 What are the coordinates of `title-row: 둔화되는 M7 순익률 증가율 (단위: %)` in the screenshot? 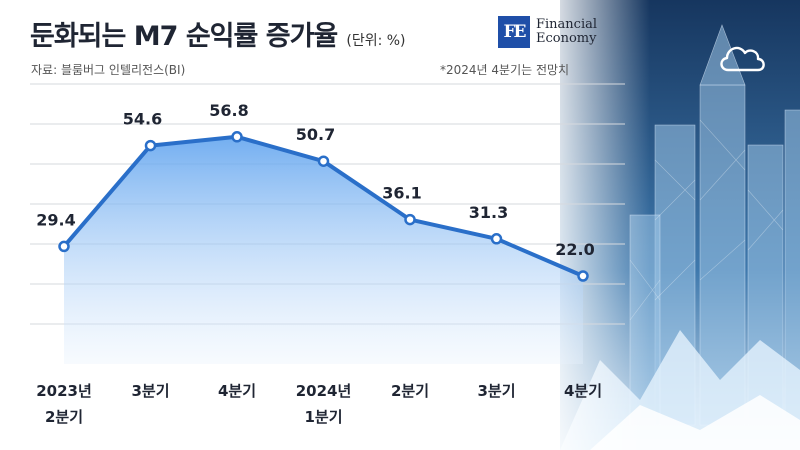 It's located at (218, 34).